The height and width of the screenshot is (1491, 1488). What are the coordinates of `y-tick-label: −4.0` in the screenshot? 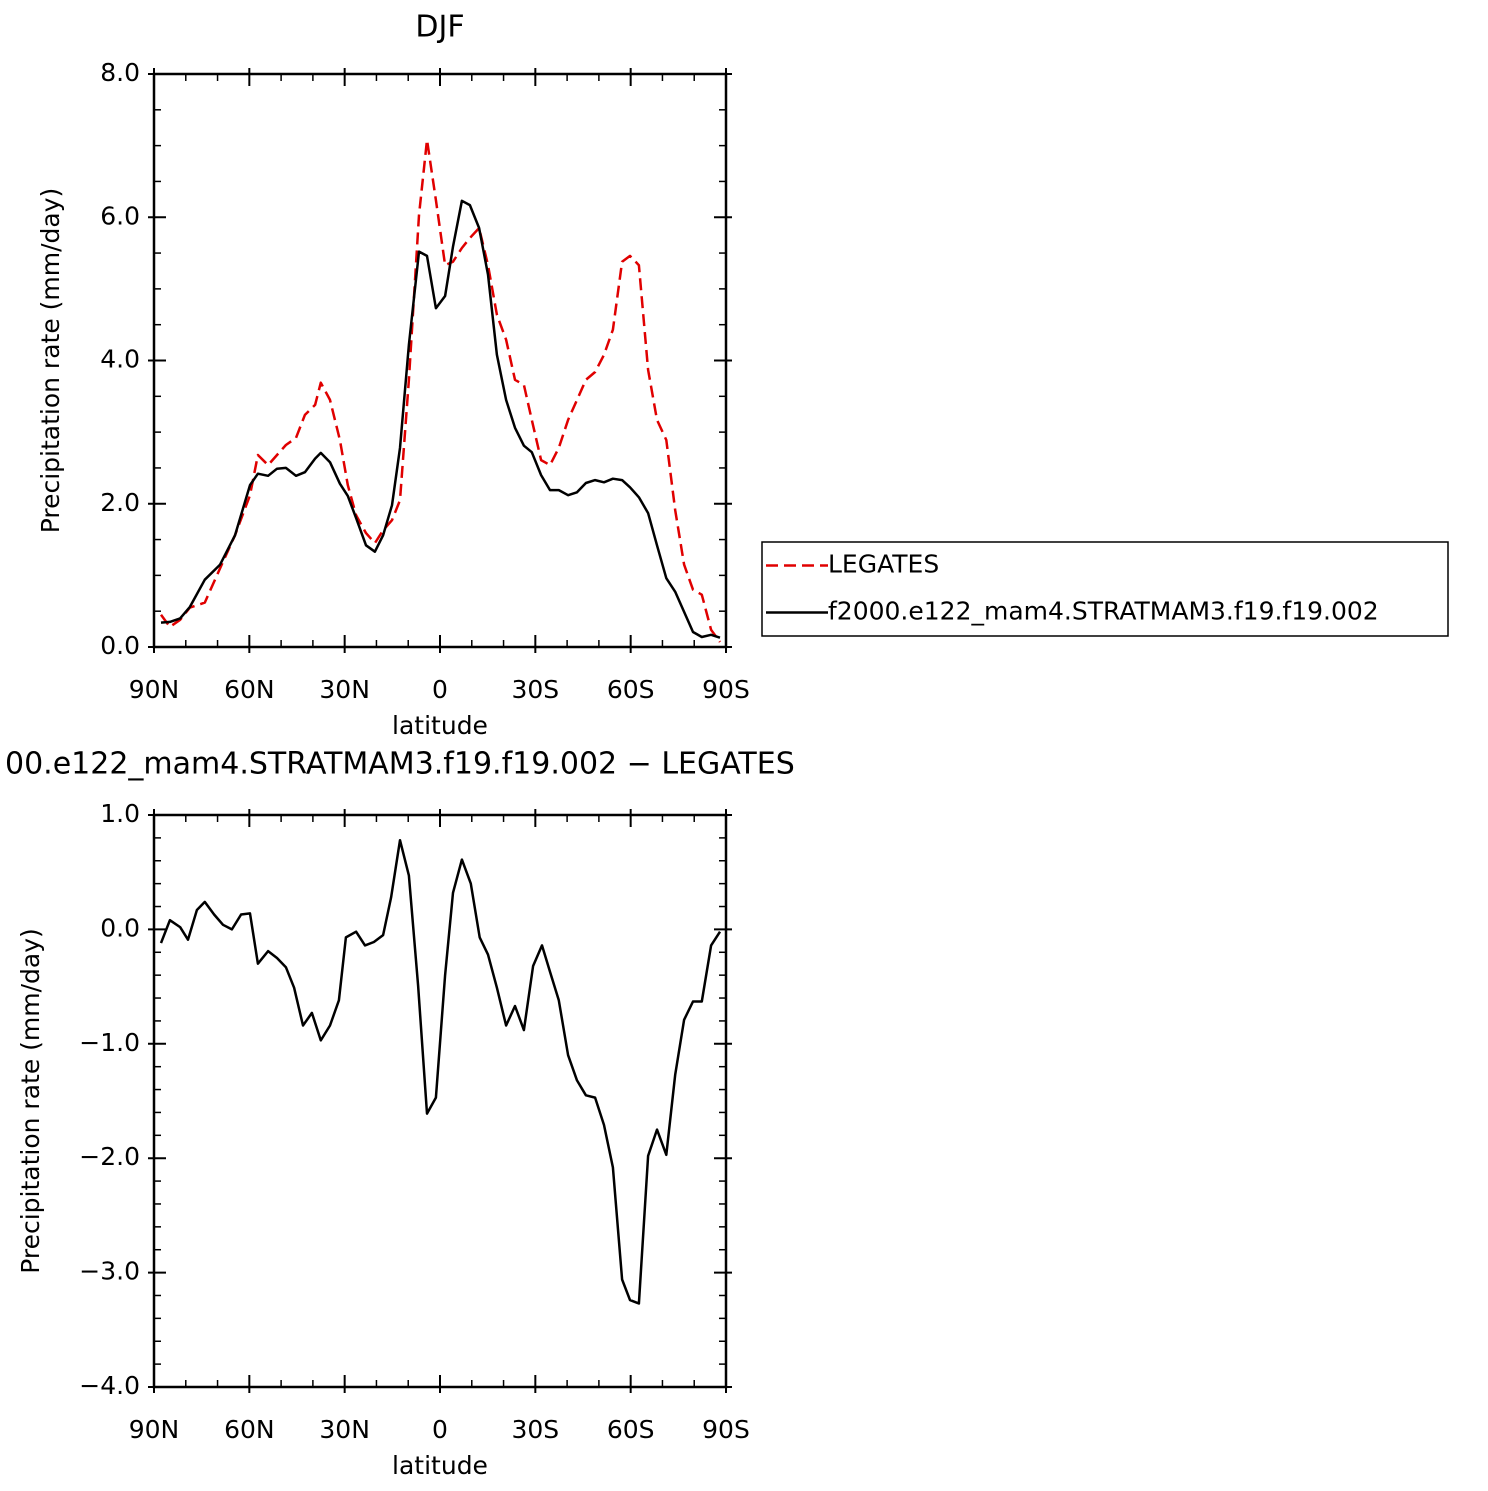 It's located at (109, 1385).